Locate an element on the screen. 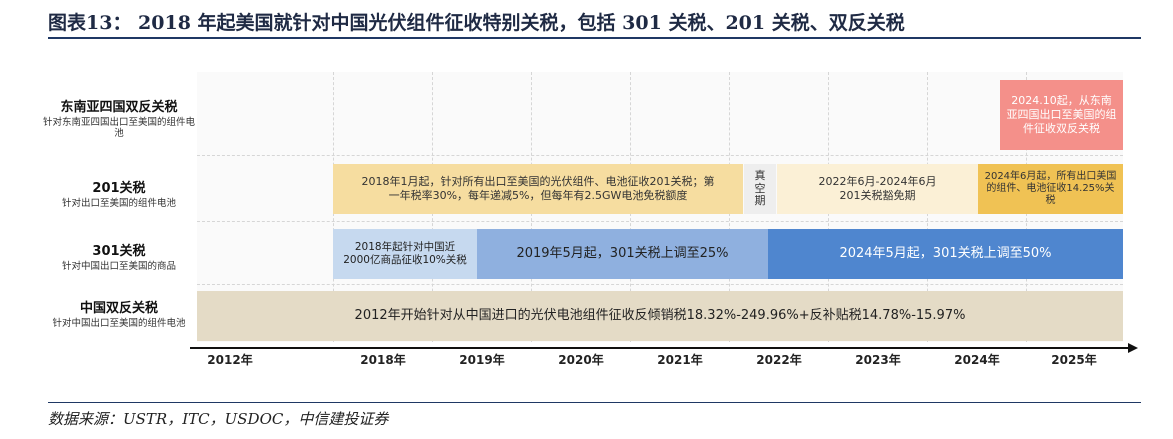 The width and height of the screenshot is (1173, 439). bar-201-2024: 2024年6月起，所有出口美国的组件、电池征收14.25%关税 is located at coordinates (1050, 189).